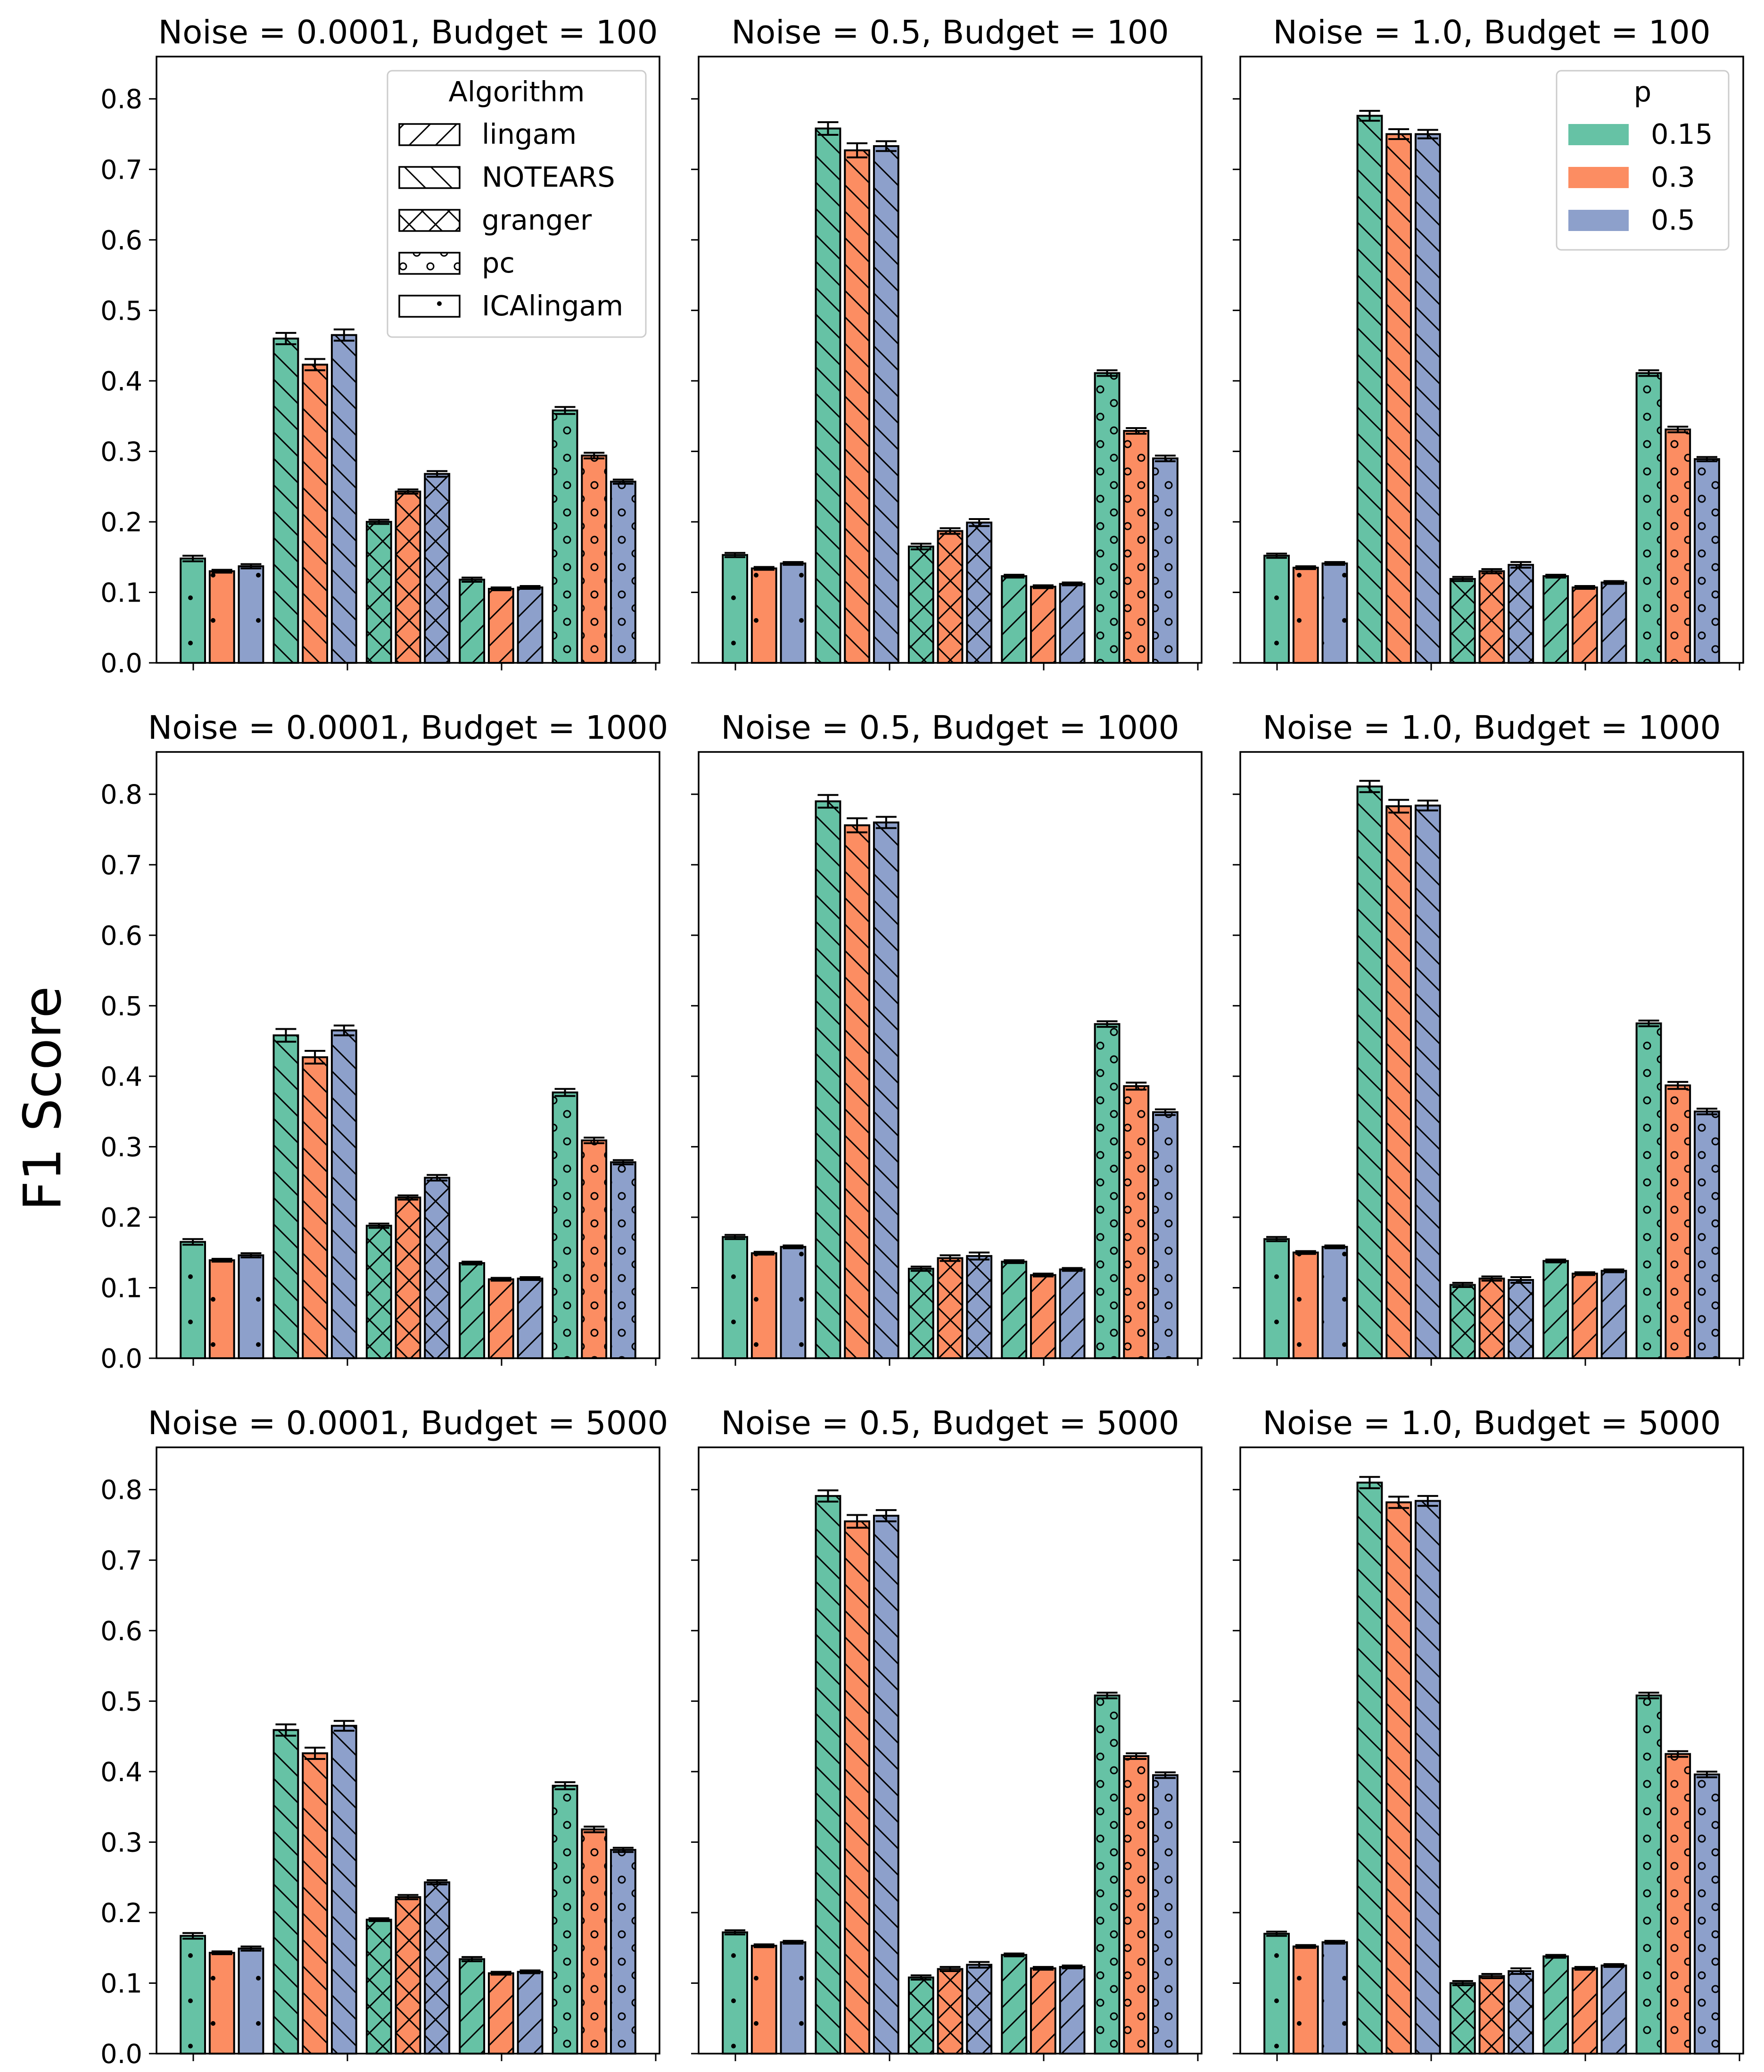 This screenshot has width=1764, height=2072. I want to click on legend-label-ICAlingam: ICAlingam, so click(552, 305).